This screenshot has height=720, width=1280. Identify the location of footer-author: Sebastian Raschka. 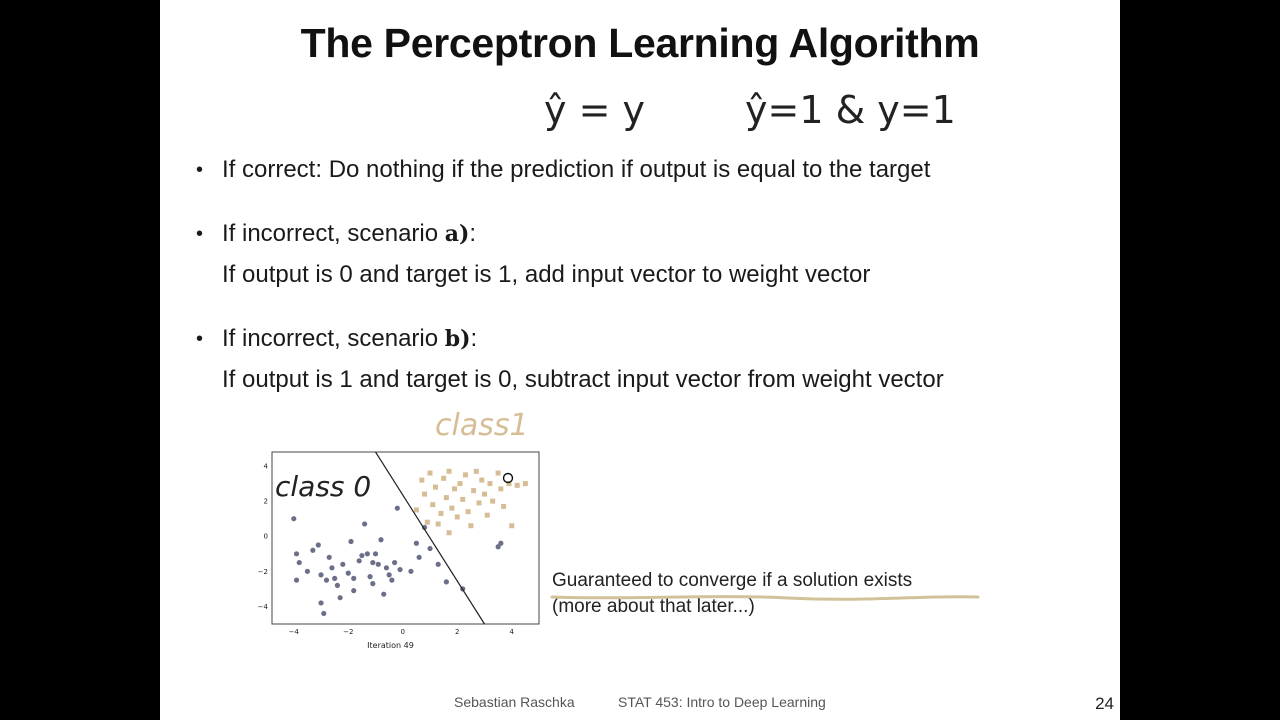
(514, 702).